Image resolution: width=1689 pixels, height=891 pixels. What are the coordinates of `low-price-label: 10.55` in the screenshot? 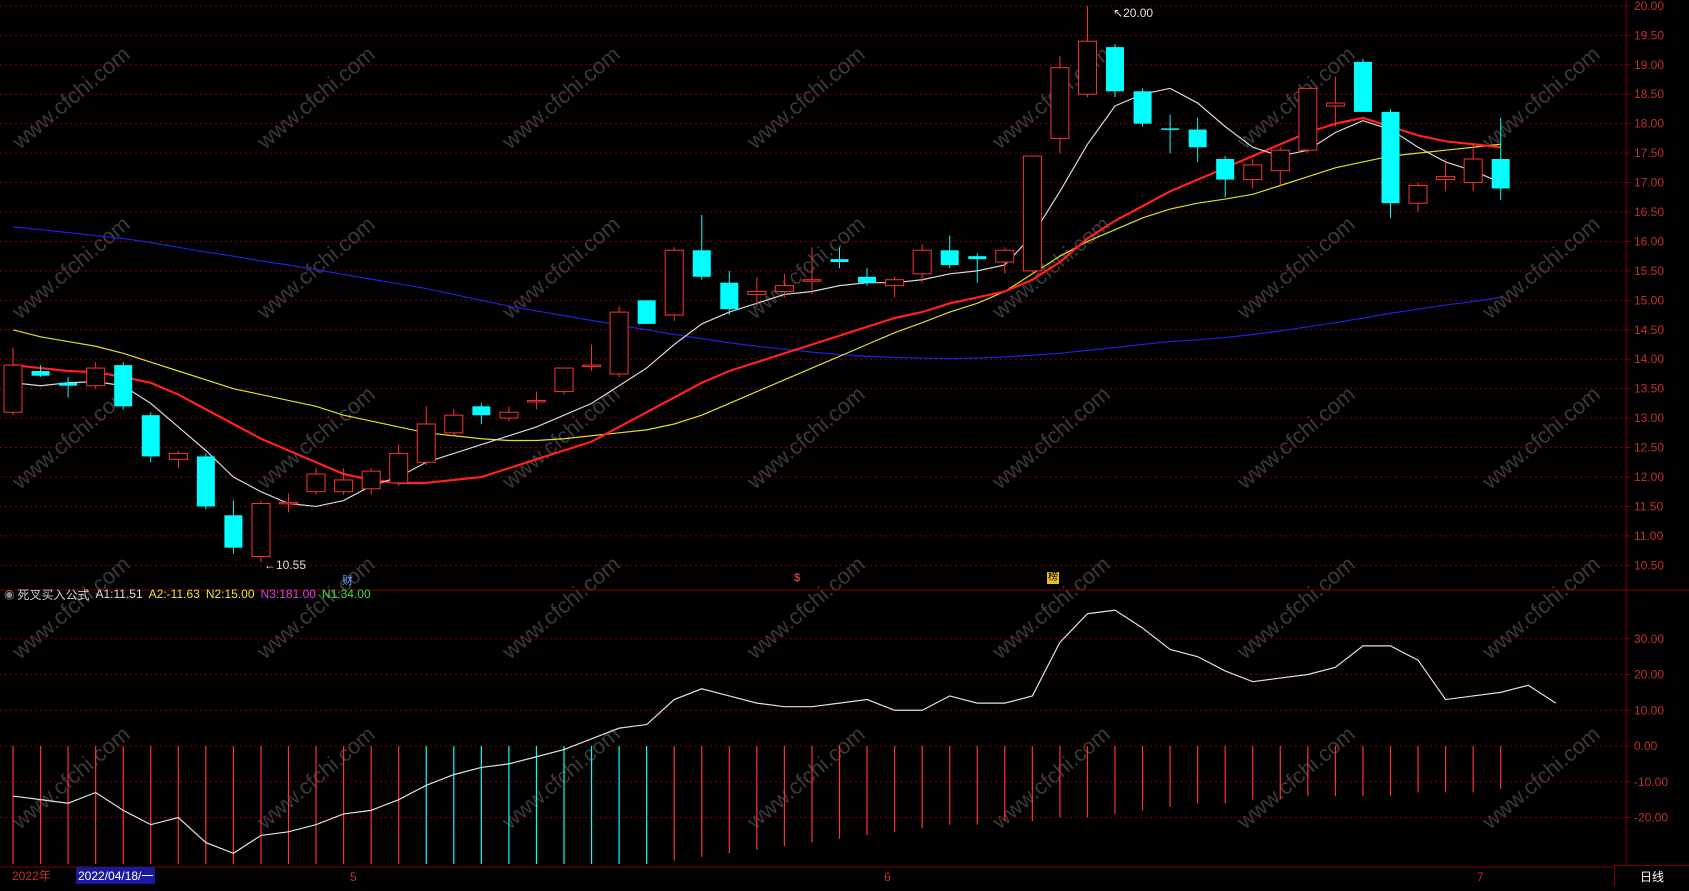 It's located at (291, 565).